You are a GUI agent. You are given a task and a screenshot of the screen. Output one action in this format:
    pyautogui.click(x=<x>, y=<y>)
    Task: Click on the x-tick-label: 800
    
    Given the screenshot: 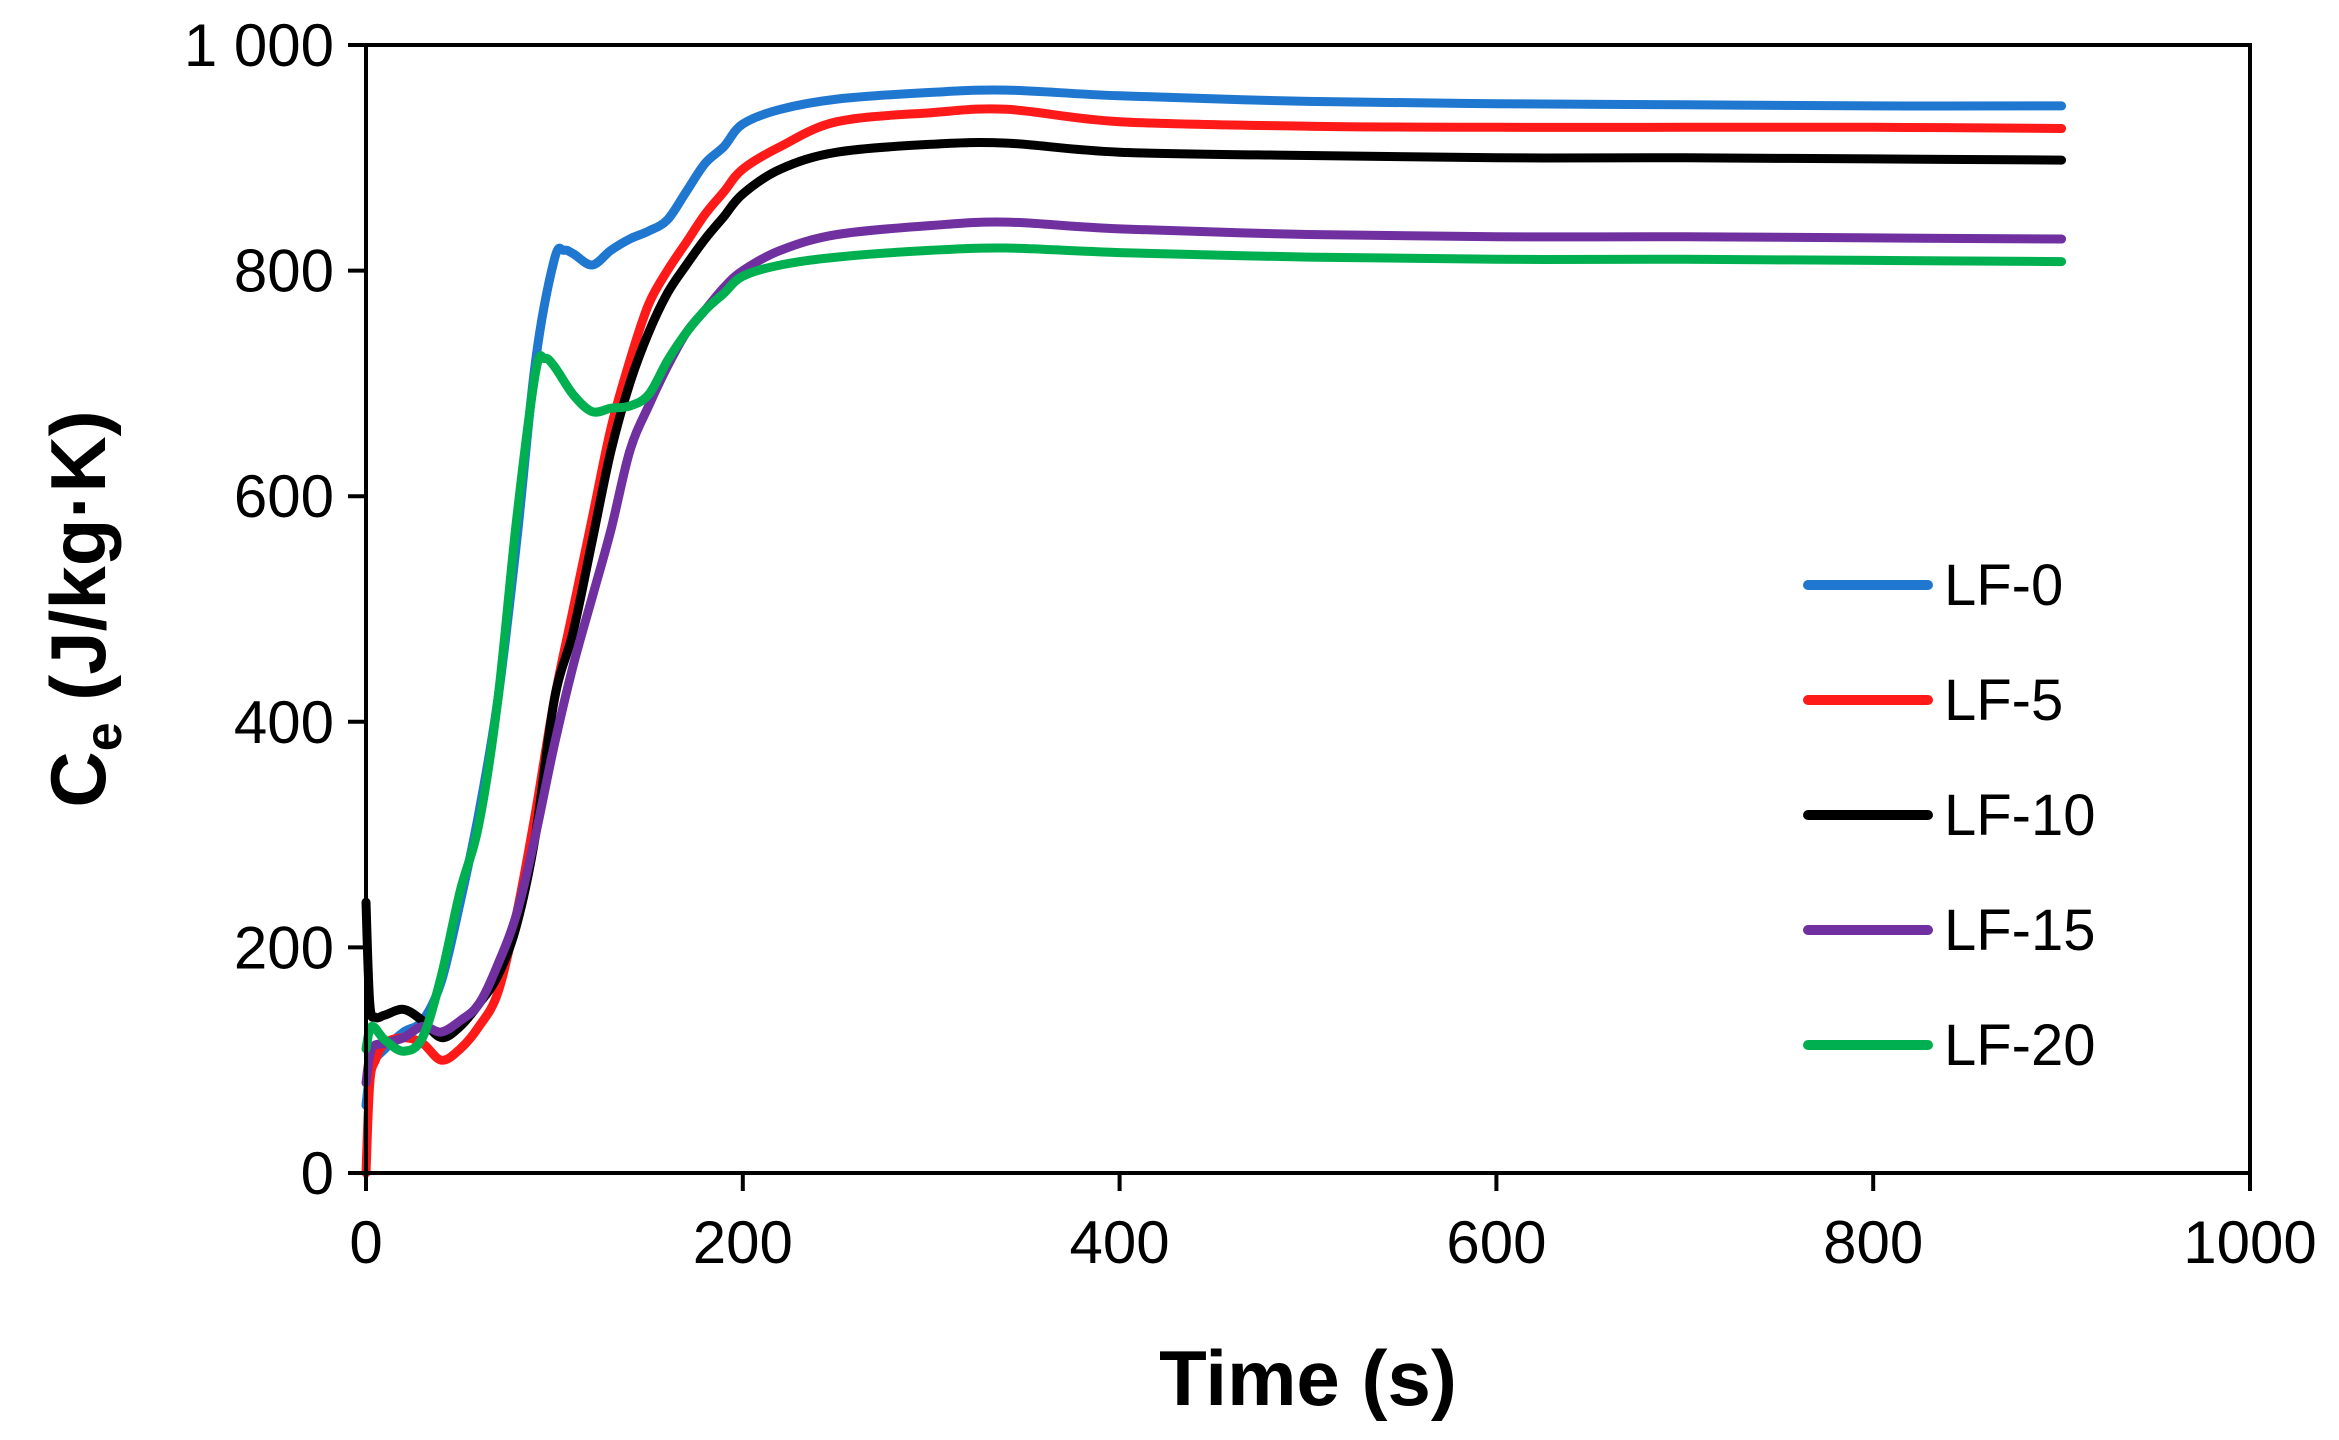 What is the action you would take?
    pyautogui.click(x=1873, y=1242)
    